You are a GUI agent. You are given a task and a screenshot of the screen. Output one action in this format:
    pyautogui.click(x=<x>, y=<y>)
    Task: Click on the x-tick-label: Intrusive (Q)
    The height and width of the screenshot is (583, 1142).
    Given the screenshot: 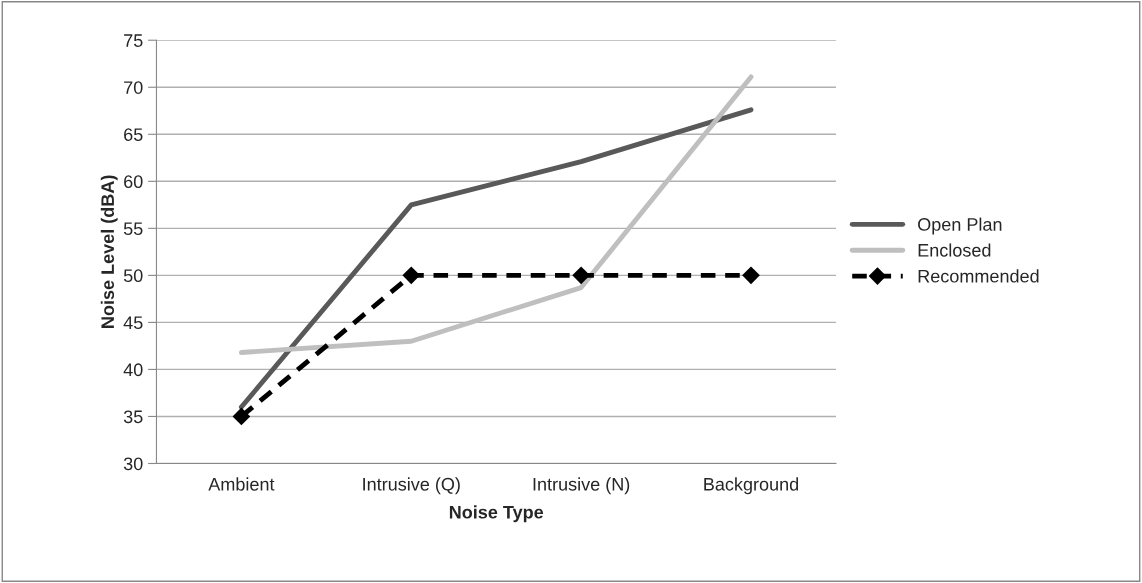 What is the action you would take?
    pyautogui.click(x=411, y=486)
    